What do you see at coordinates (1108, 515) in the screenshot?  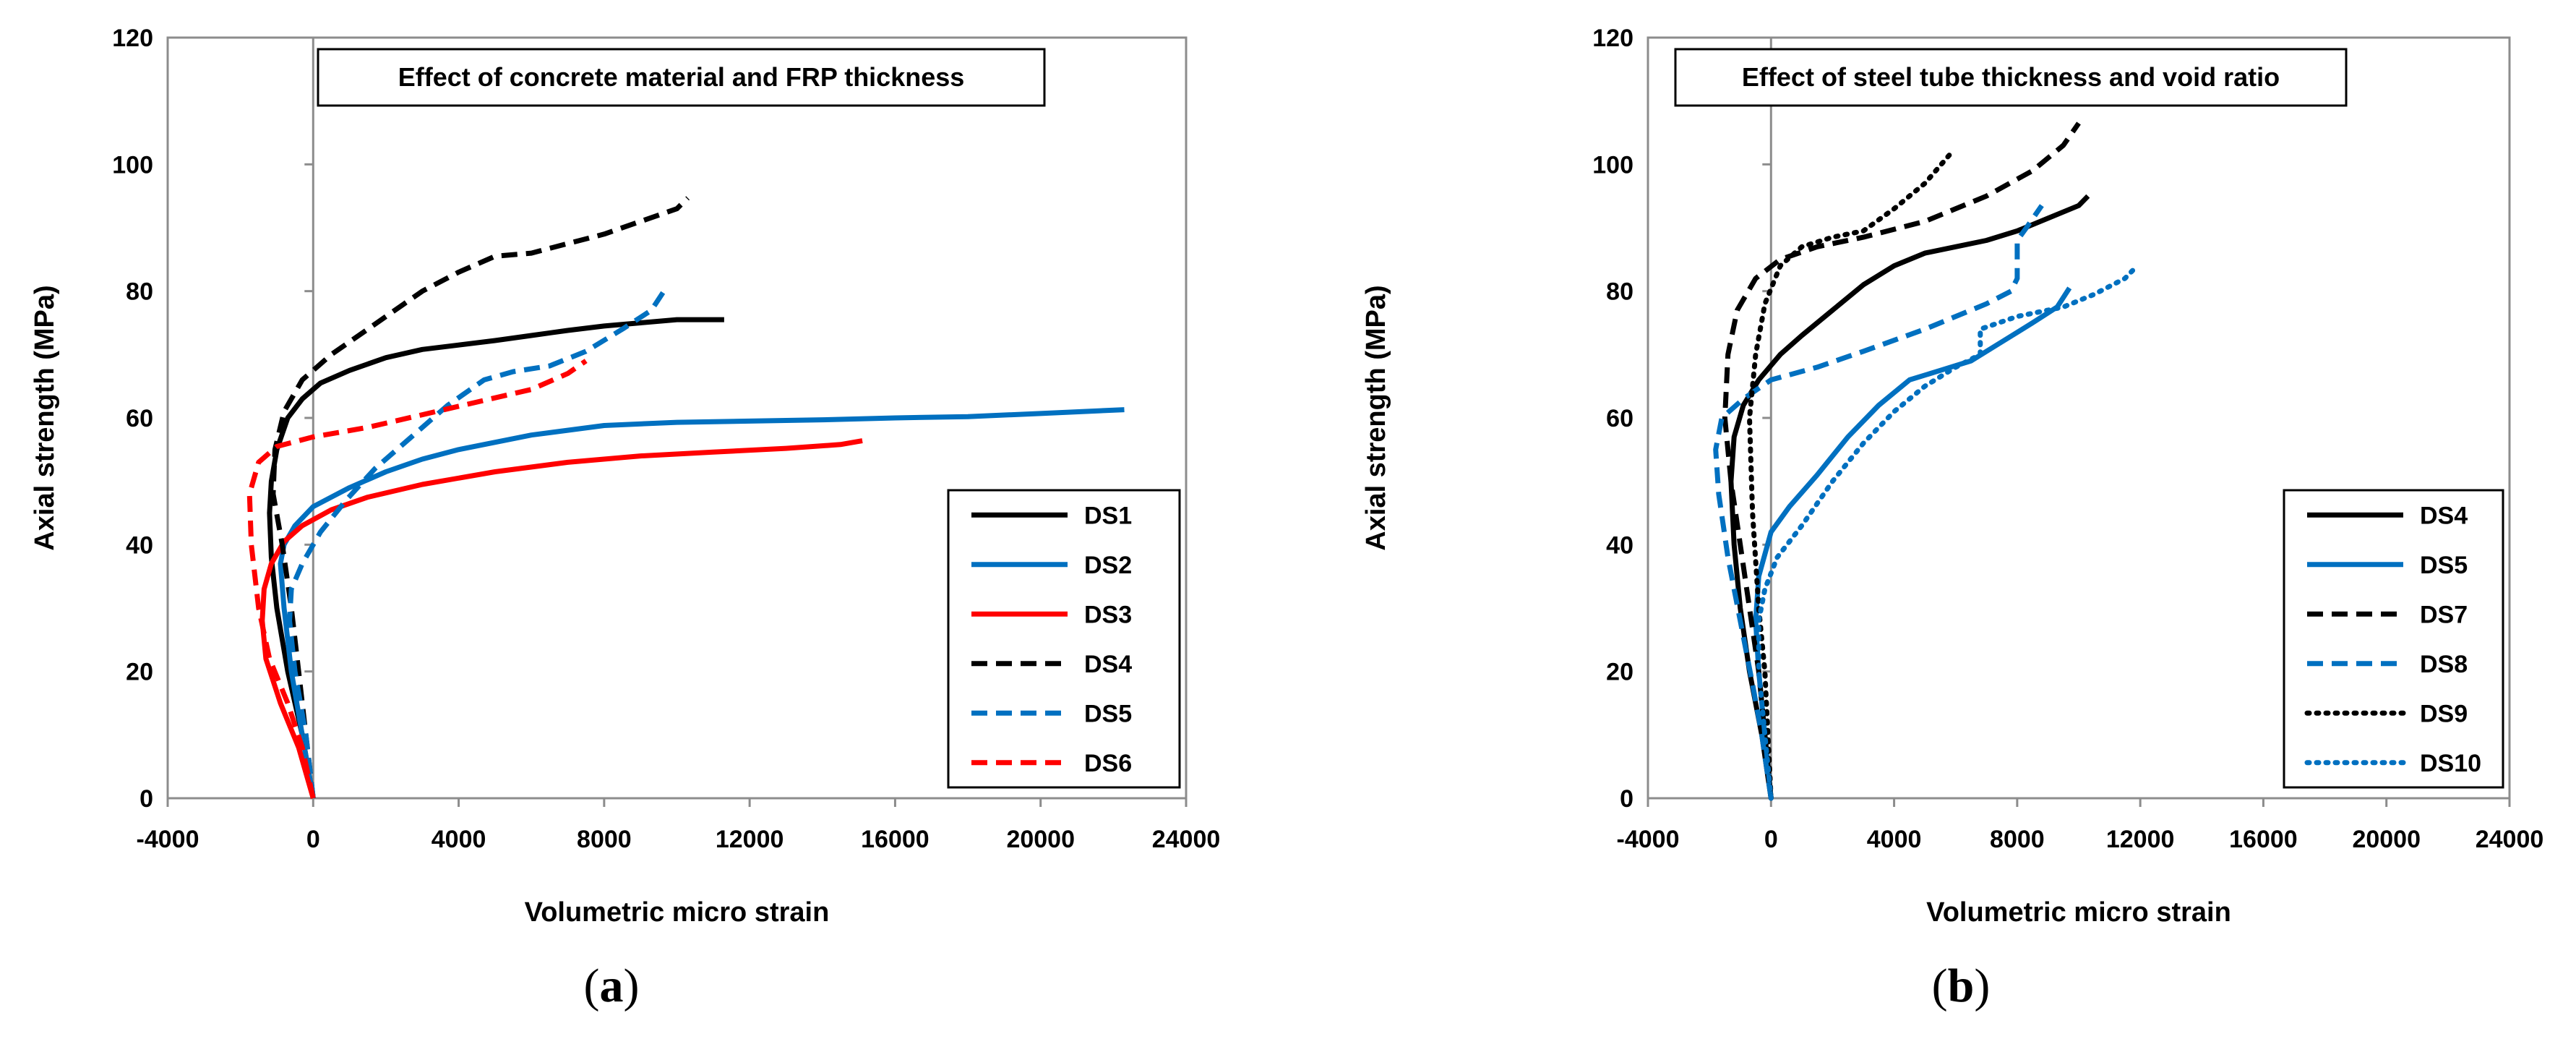 I see `legend-label-ds1: DS1` at bounding box center [1108, 515].